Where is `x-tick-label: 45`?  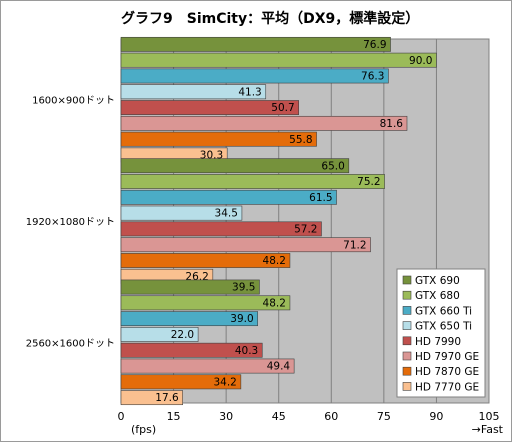 x-tick-label: 45 is located at coordinates (279, 416).